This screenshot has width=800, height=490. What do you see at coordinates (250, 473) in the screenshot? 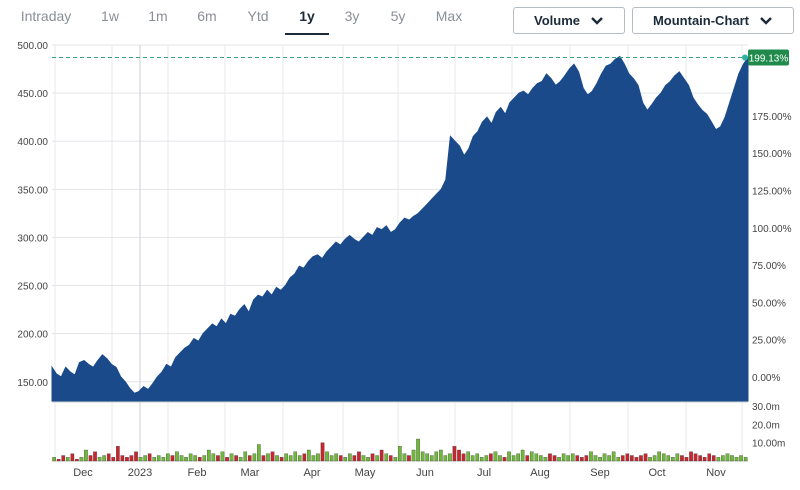
I see `x-tick-label: Mar` at bounding box center [250, 473].